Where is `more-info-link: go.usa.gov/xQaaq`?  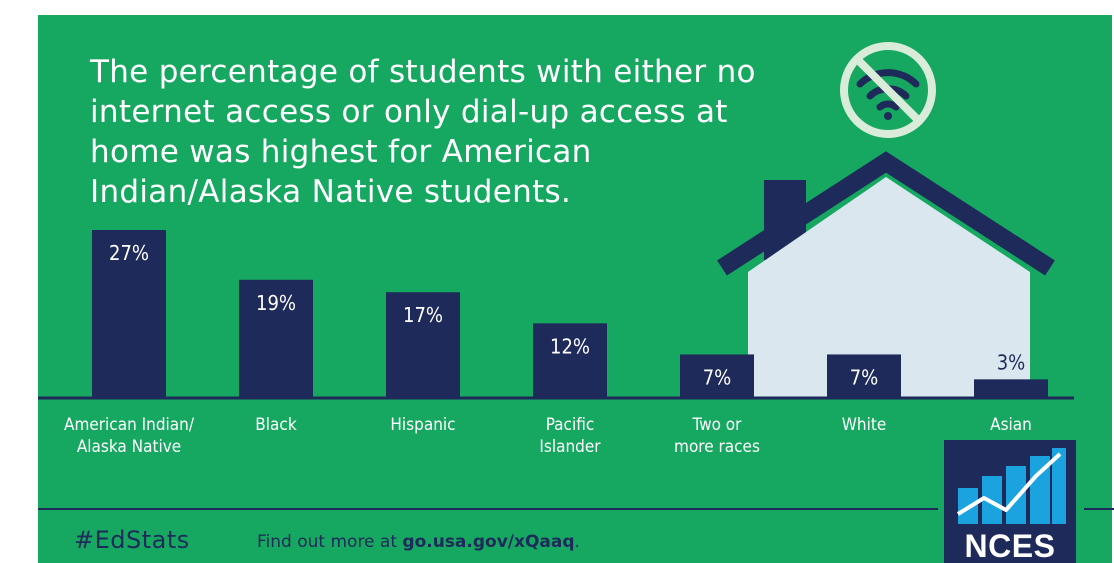
more-info-link: go.usa.gov/xQaaq is located at coordinates (488, 542).